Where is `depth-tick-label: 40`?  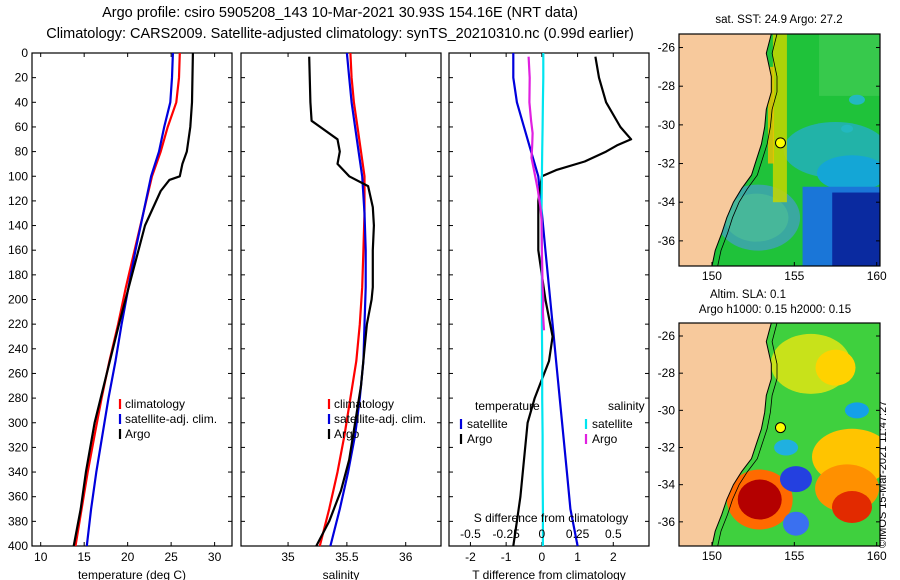 depth-tick-label: 40 is located at coordinates (22, 102).